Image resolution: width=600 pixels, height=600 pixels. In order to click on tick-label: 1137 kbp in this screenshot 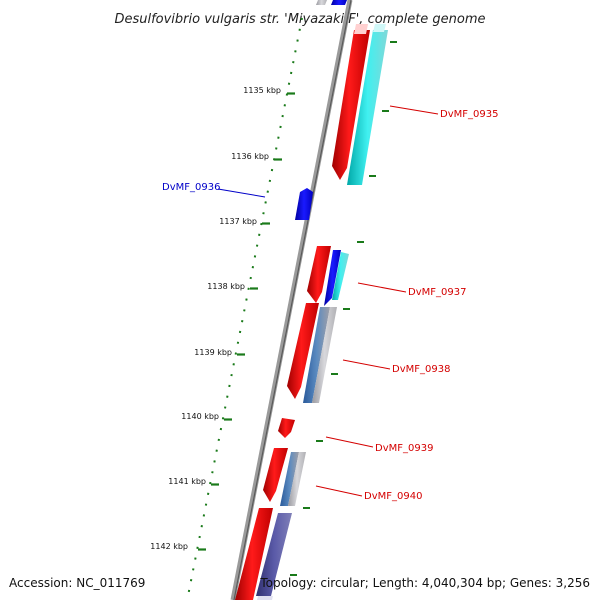, I will do `click(238, 221)`.